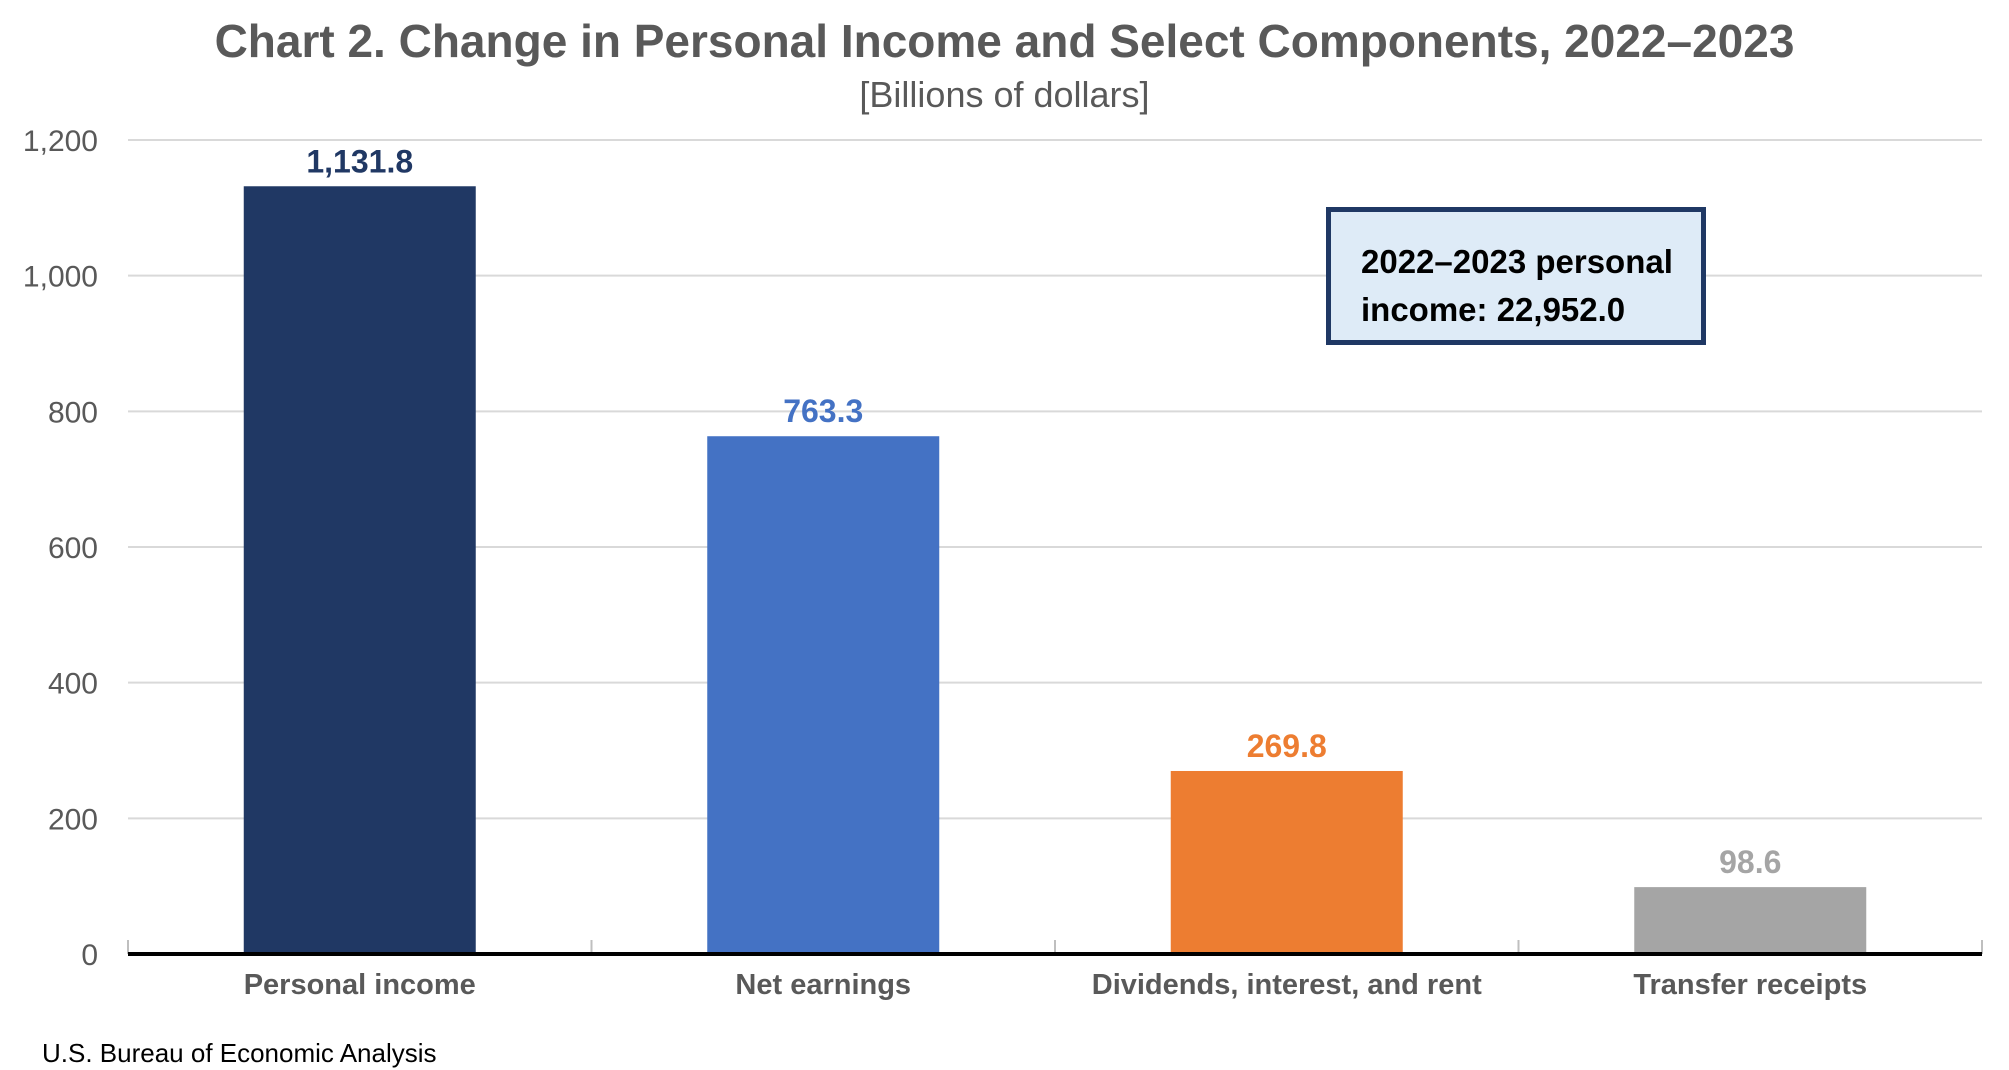 The image size is (2009, 1070). What do you see at coordinates (239, 1053) in the screenshot?
I see `source-note: U.S. Bureau of Economic Analysis` at bounding box center [239, 1053].